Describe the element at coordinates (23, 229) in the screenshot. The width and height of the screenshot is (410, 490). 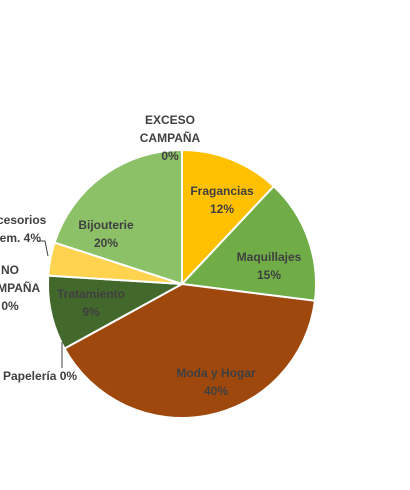
I see `label-accesorios: AccesoriosPrem. 4%` at that location.